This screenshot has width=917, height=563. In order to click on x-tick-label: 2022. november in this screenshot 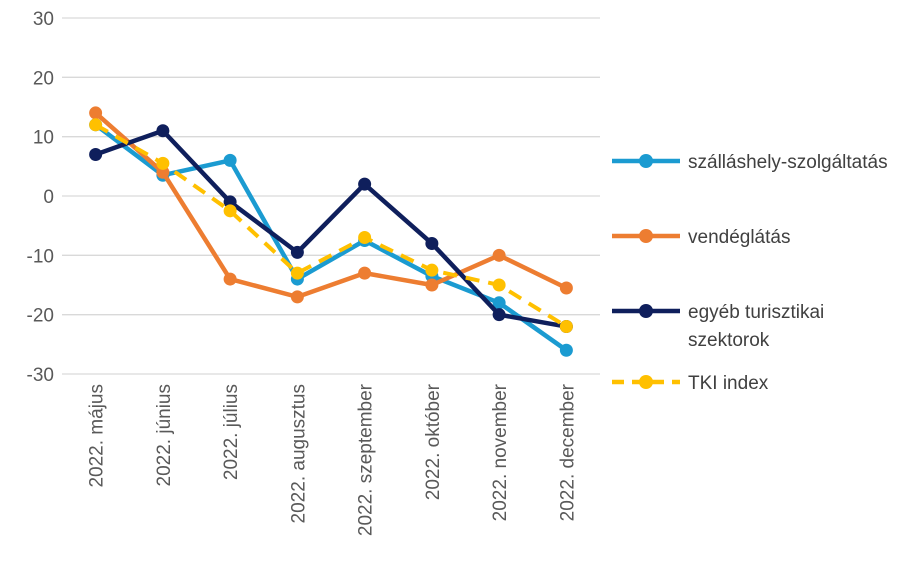, I will do `click(500, 452)`.